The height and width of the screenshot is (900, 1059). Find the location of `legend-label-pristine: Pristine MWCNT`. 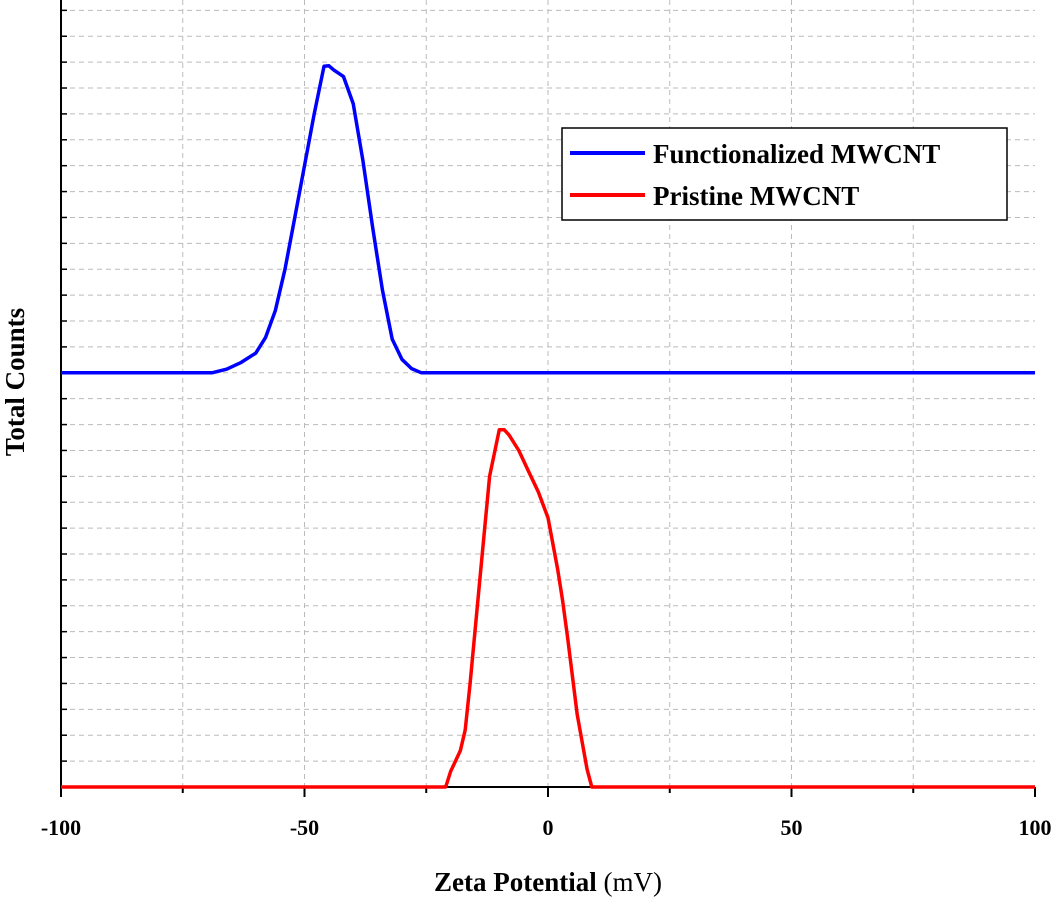

legend-label-pristine: Pristine MWCNT is located at coordinates (756, 196).